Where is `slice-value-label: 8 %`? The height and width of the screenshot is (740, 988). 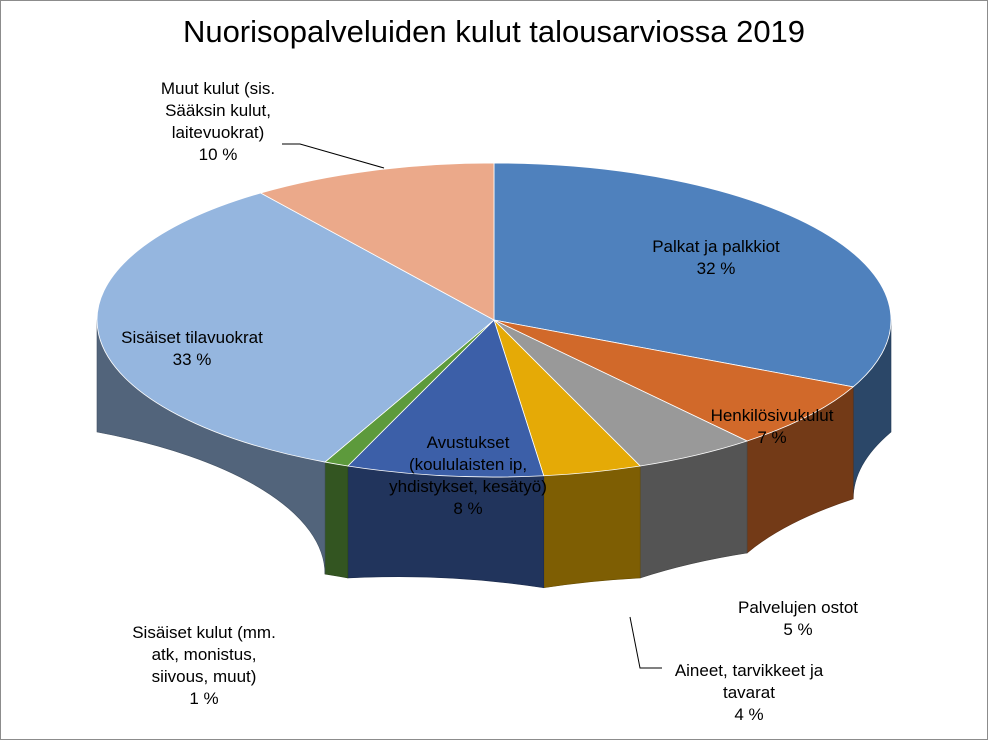
slice-value-label: 8 % is located at coordinates (468, 508).